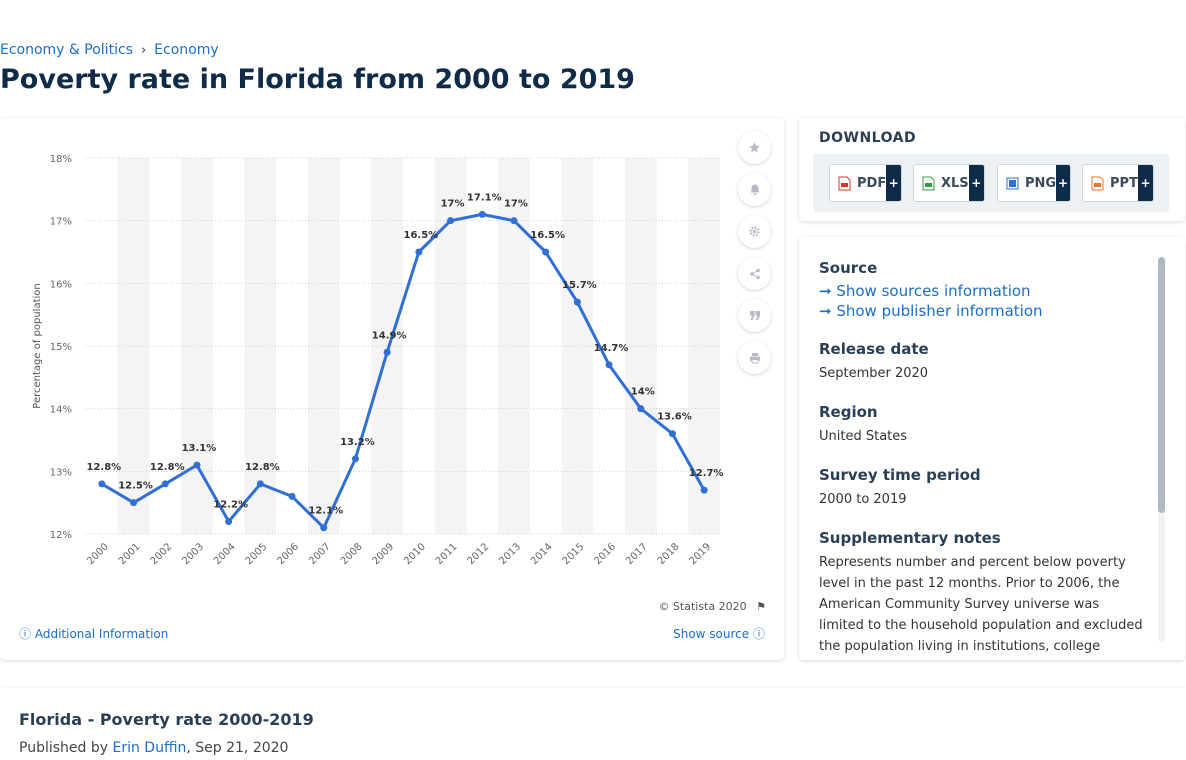 The height and width of the screenshot is (760, 1186). Describe the element at coordinates (900, 475) in the screenshot. I see `survey-period-label: Survey time period` at that location.